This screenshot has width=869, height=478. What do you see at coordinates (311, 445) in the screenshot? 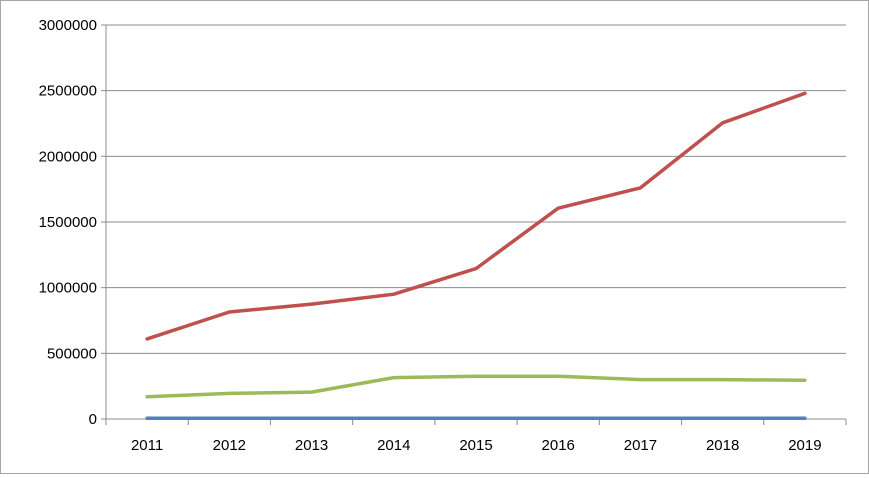
I see `x-tick-label: 2013` at bounding box center [311, 445].